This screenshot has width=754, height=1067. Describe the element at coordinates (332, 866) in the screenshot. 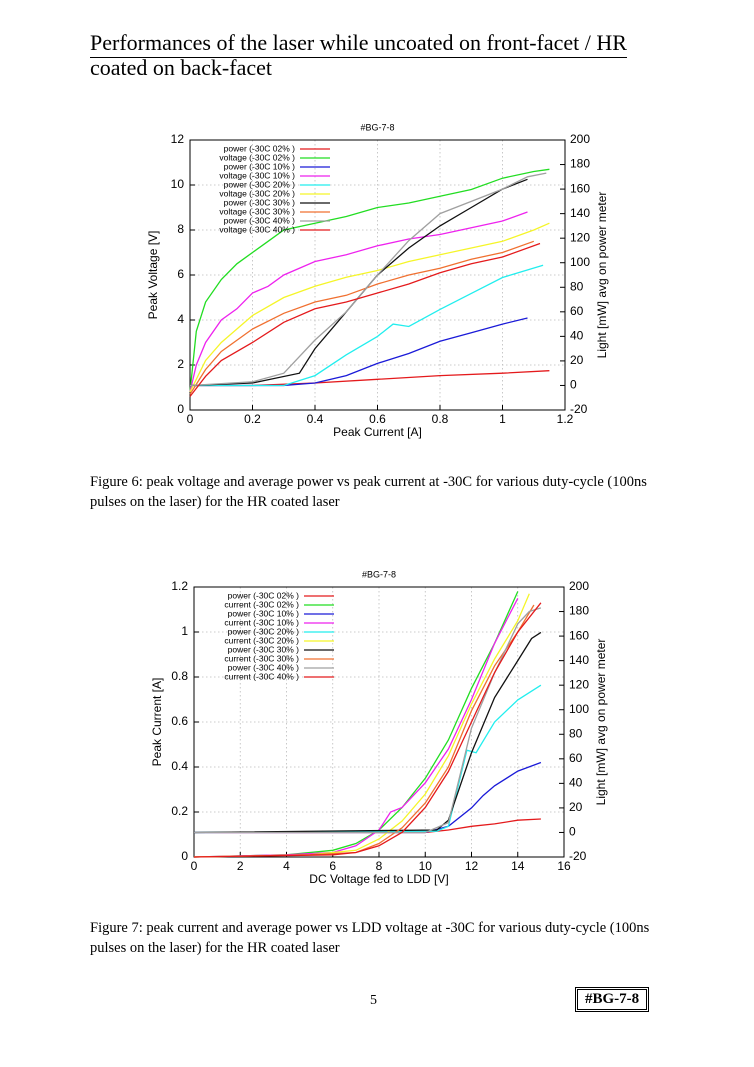

I see `x-tick-label: 6` at that location.